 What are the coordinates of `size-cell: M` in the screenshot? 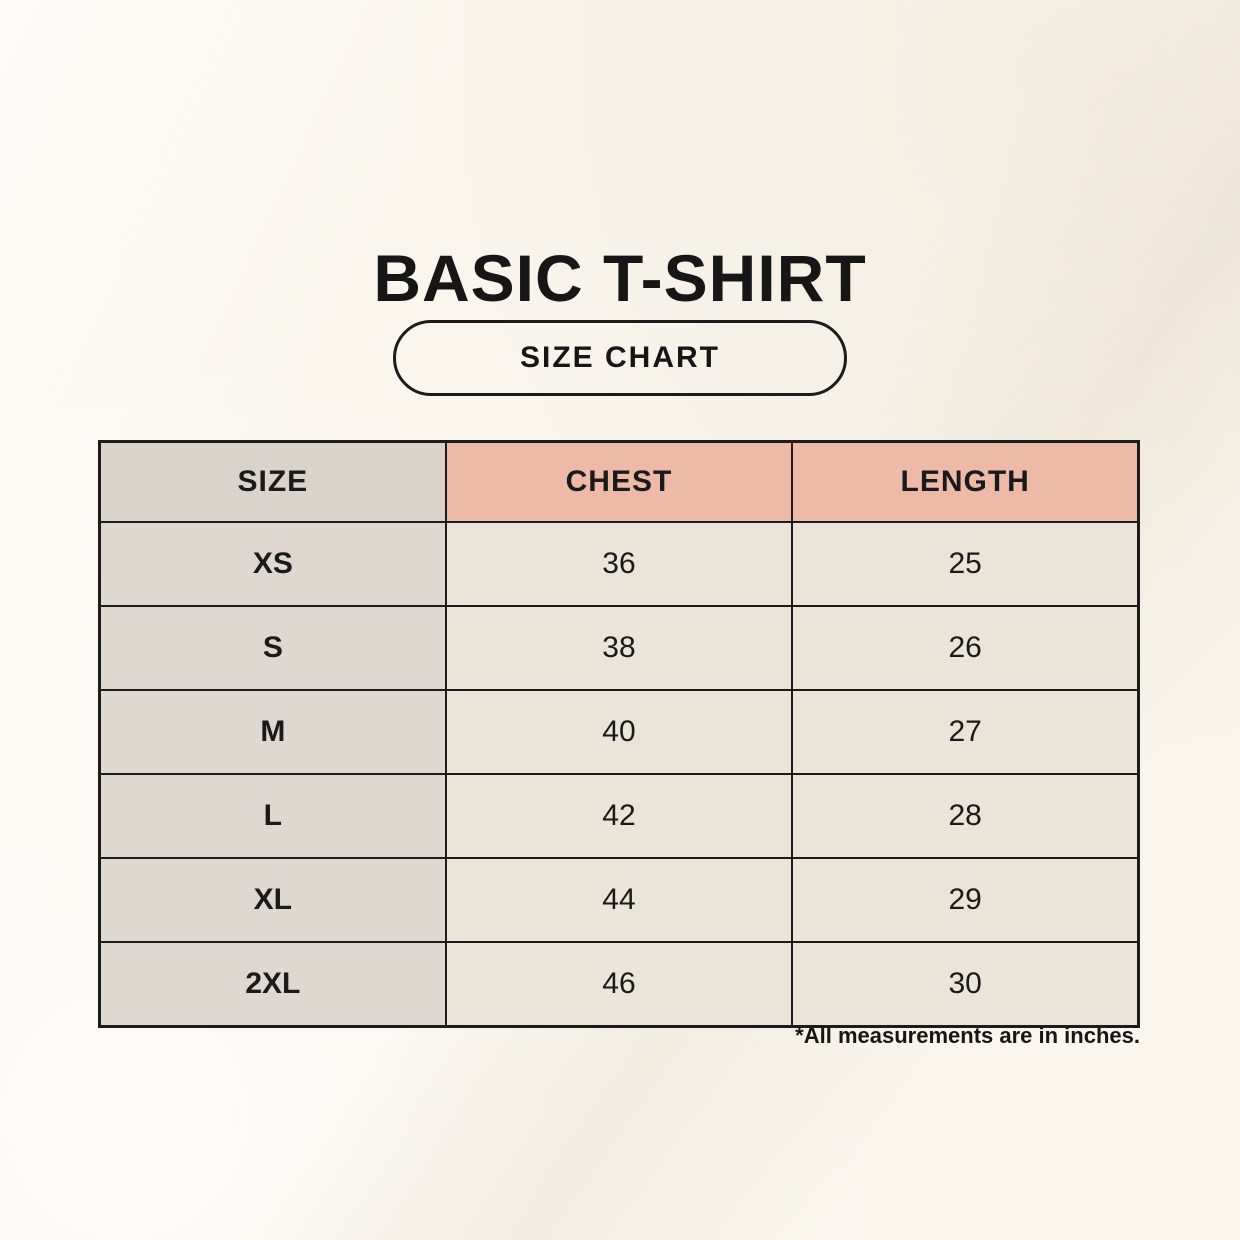 It's located at (272, 732).